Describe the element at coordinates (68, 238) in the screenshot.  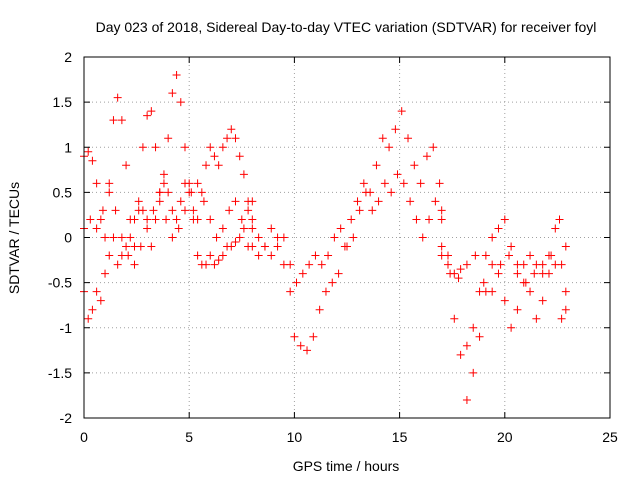
I see `y-tick-label: 0` at that location.